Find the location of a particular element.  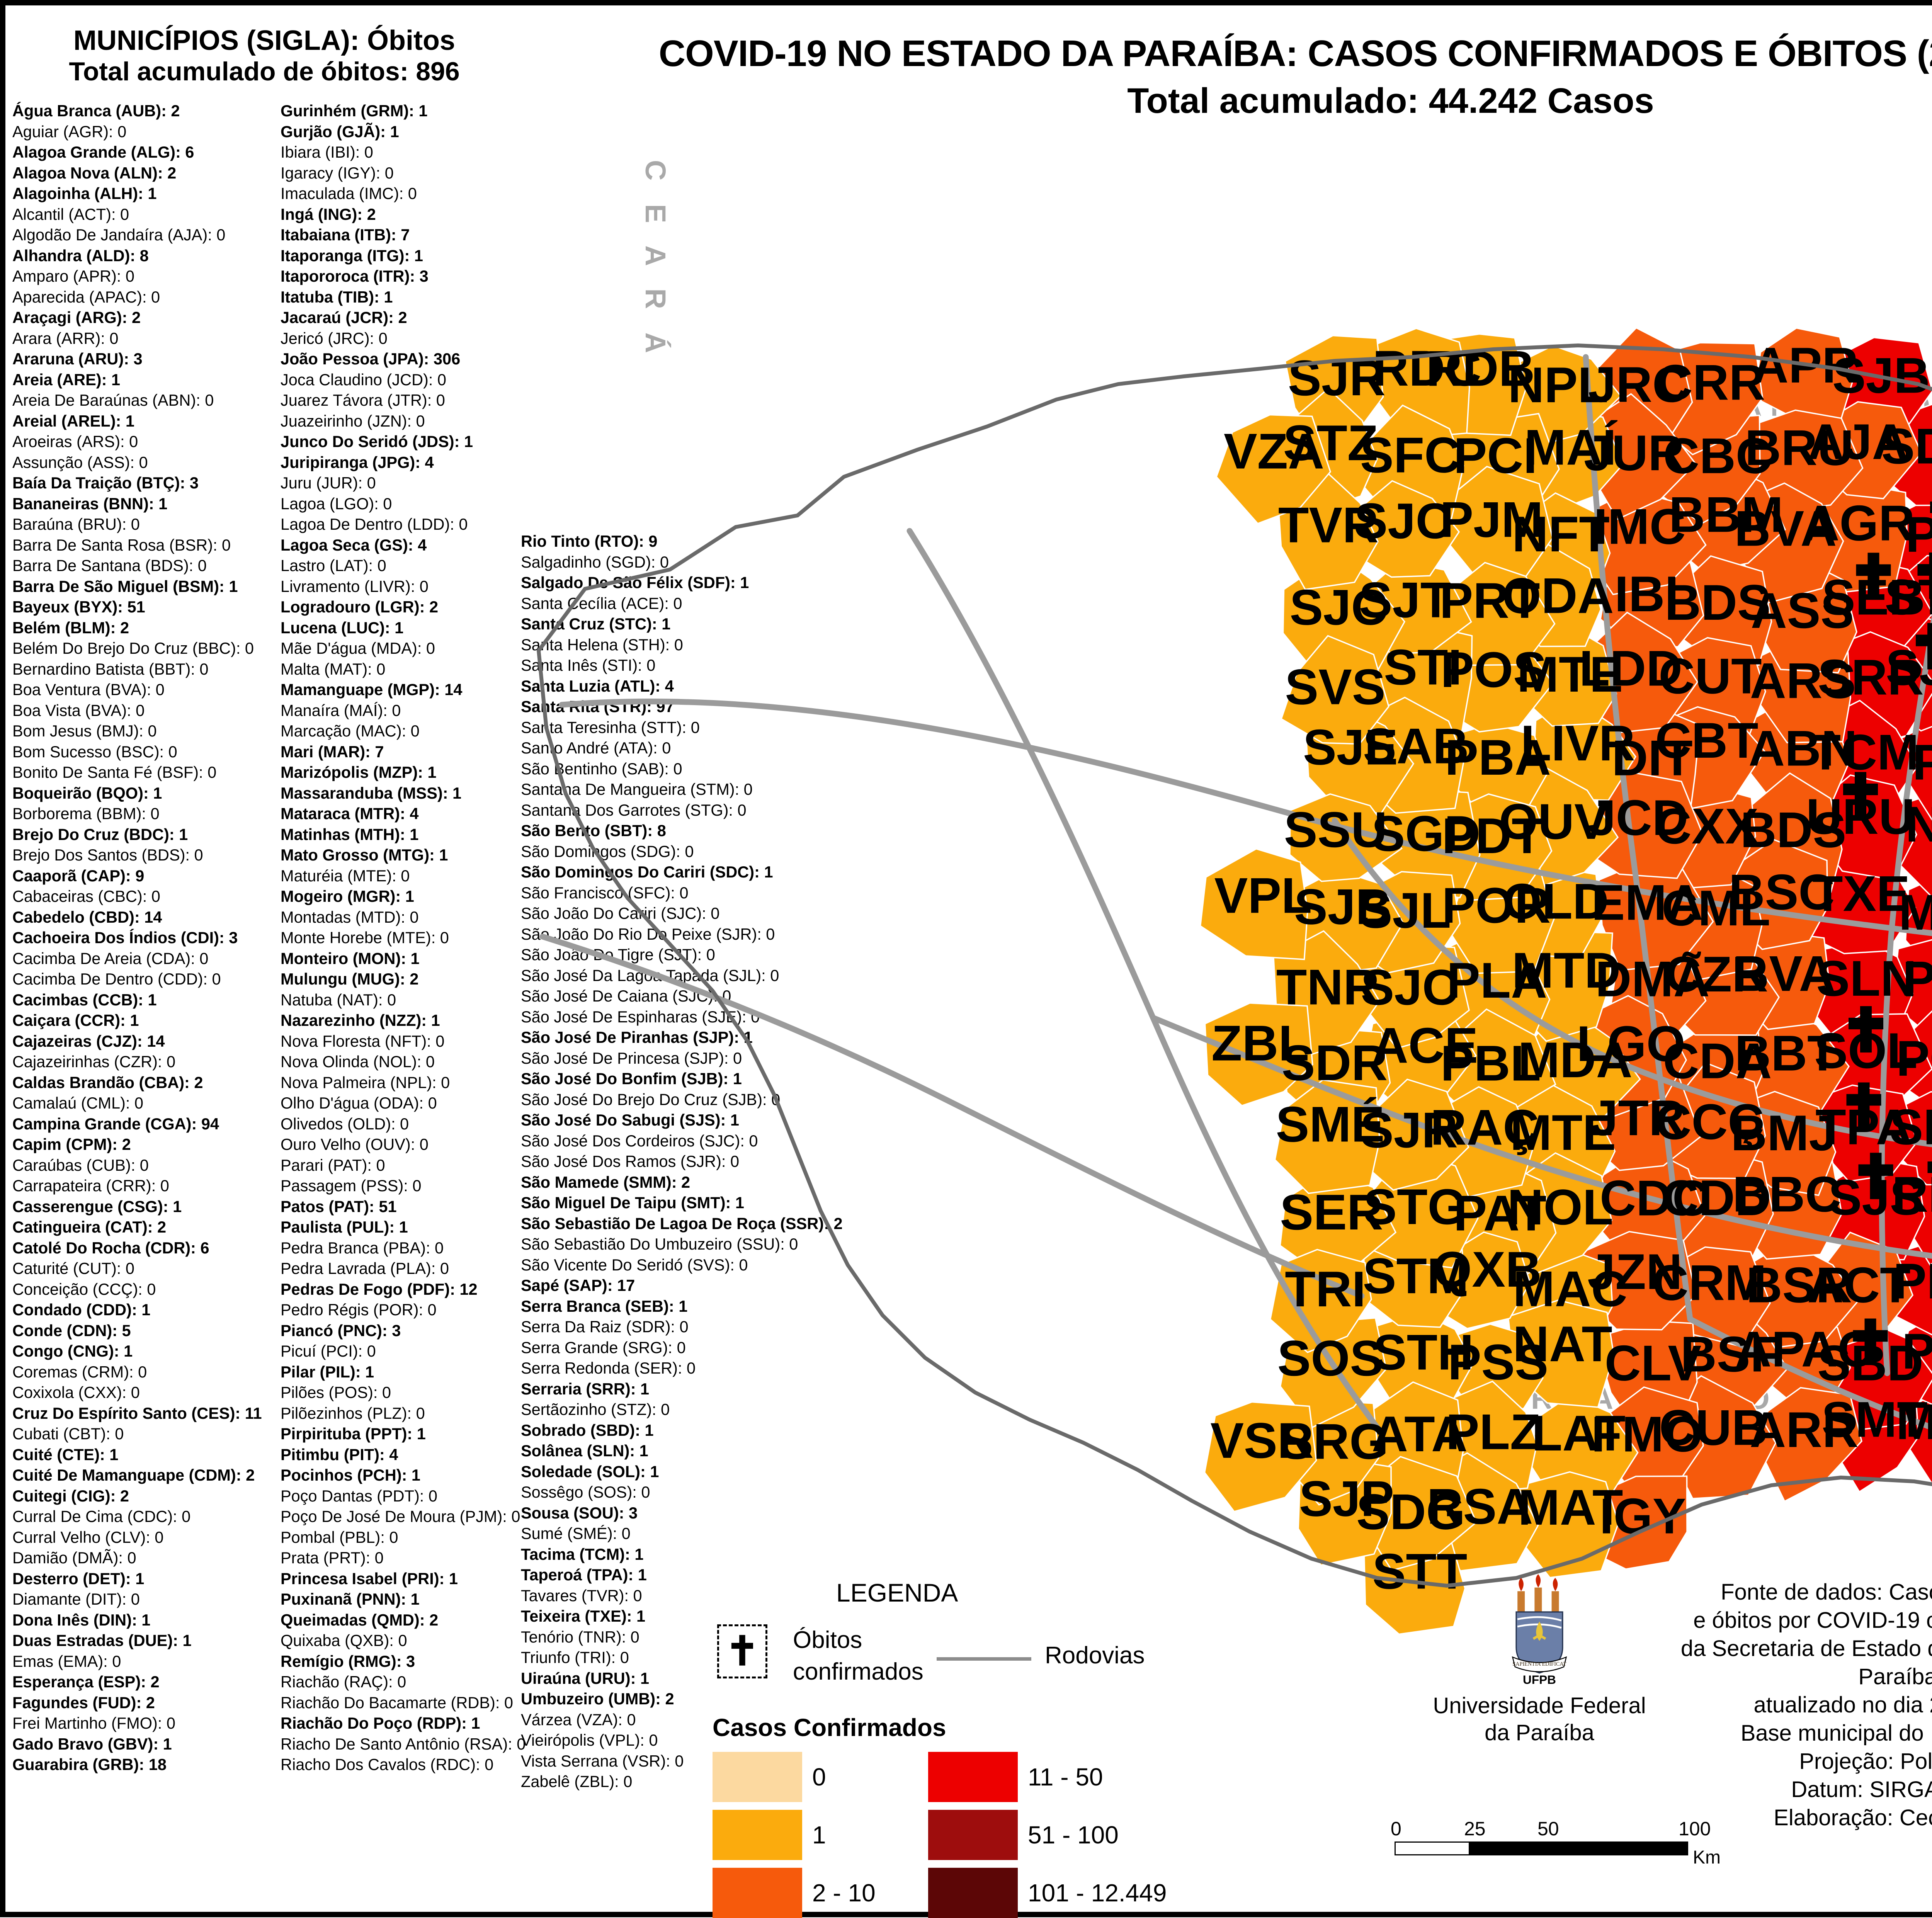

municipality-row: Coremas (CRM): 0 is located at coordinates (145, 1372).